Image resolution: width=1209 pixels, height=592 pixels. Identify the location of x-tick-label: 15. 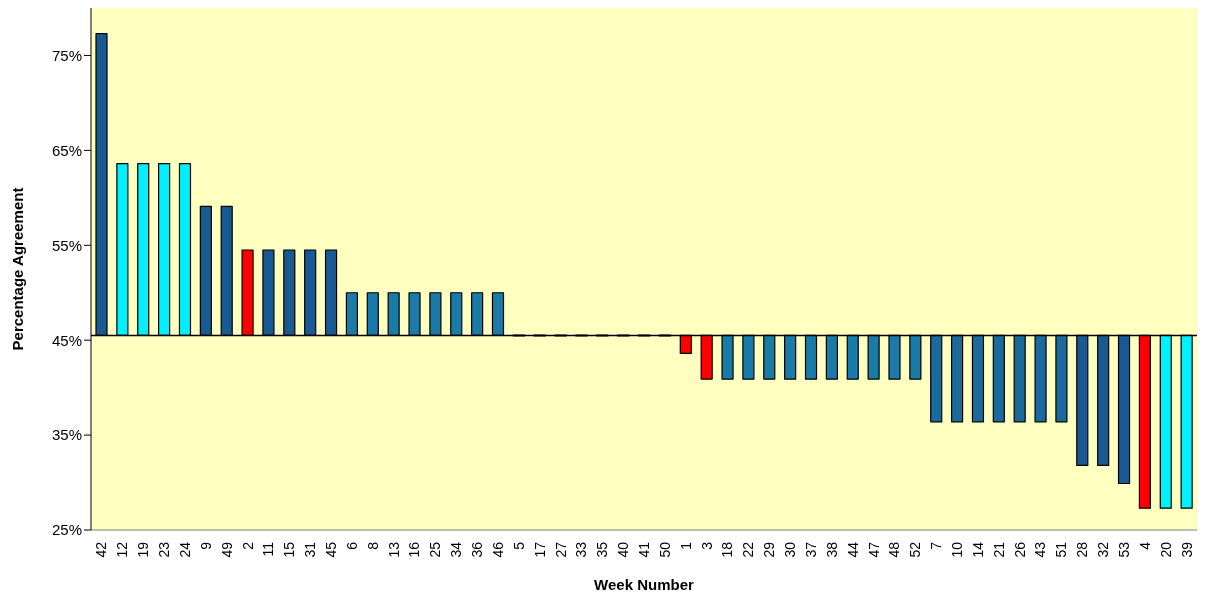
(289, 549).